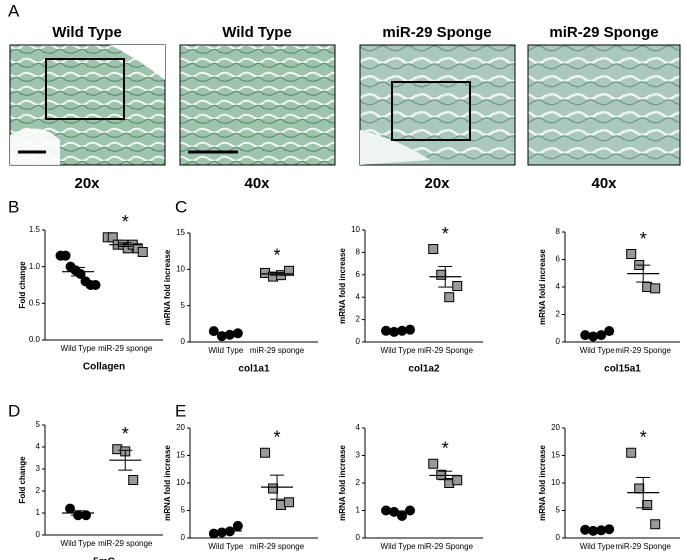  Describe the element at coordinates (104, 558) in the screenshot. I see `x-axis-label: 5mC` at that location.